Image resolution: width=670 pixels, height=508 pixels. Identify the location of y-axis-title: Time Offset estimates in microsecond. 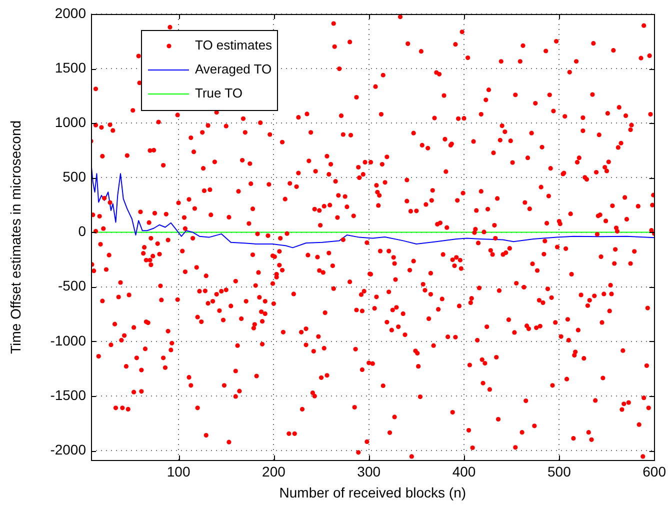
(15, 237).